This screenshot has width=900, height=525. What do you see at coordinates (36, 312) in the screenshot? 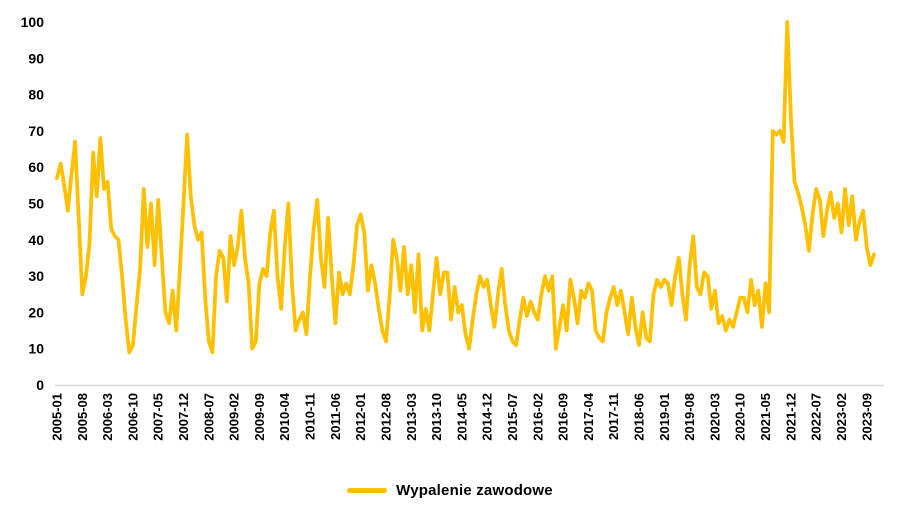
I see `y-axis-tick-label: 20` at bounding box center [36, 312].